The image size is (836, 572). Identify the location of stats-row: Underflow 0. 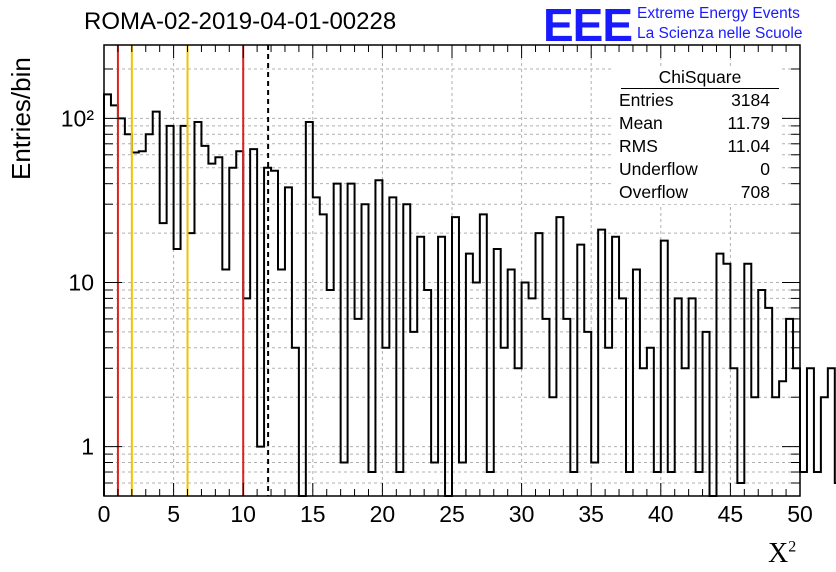
(695, 169).